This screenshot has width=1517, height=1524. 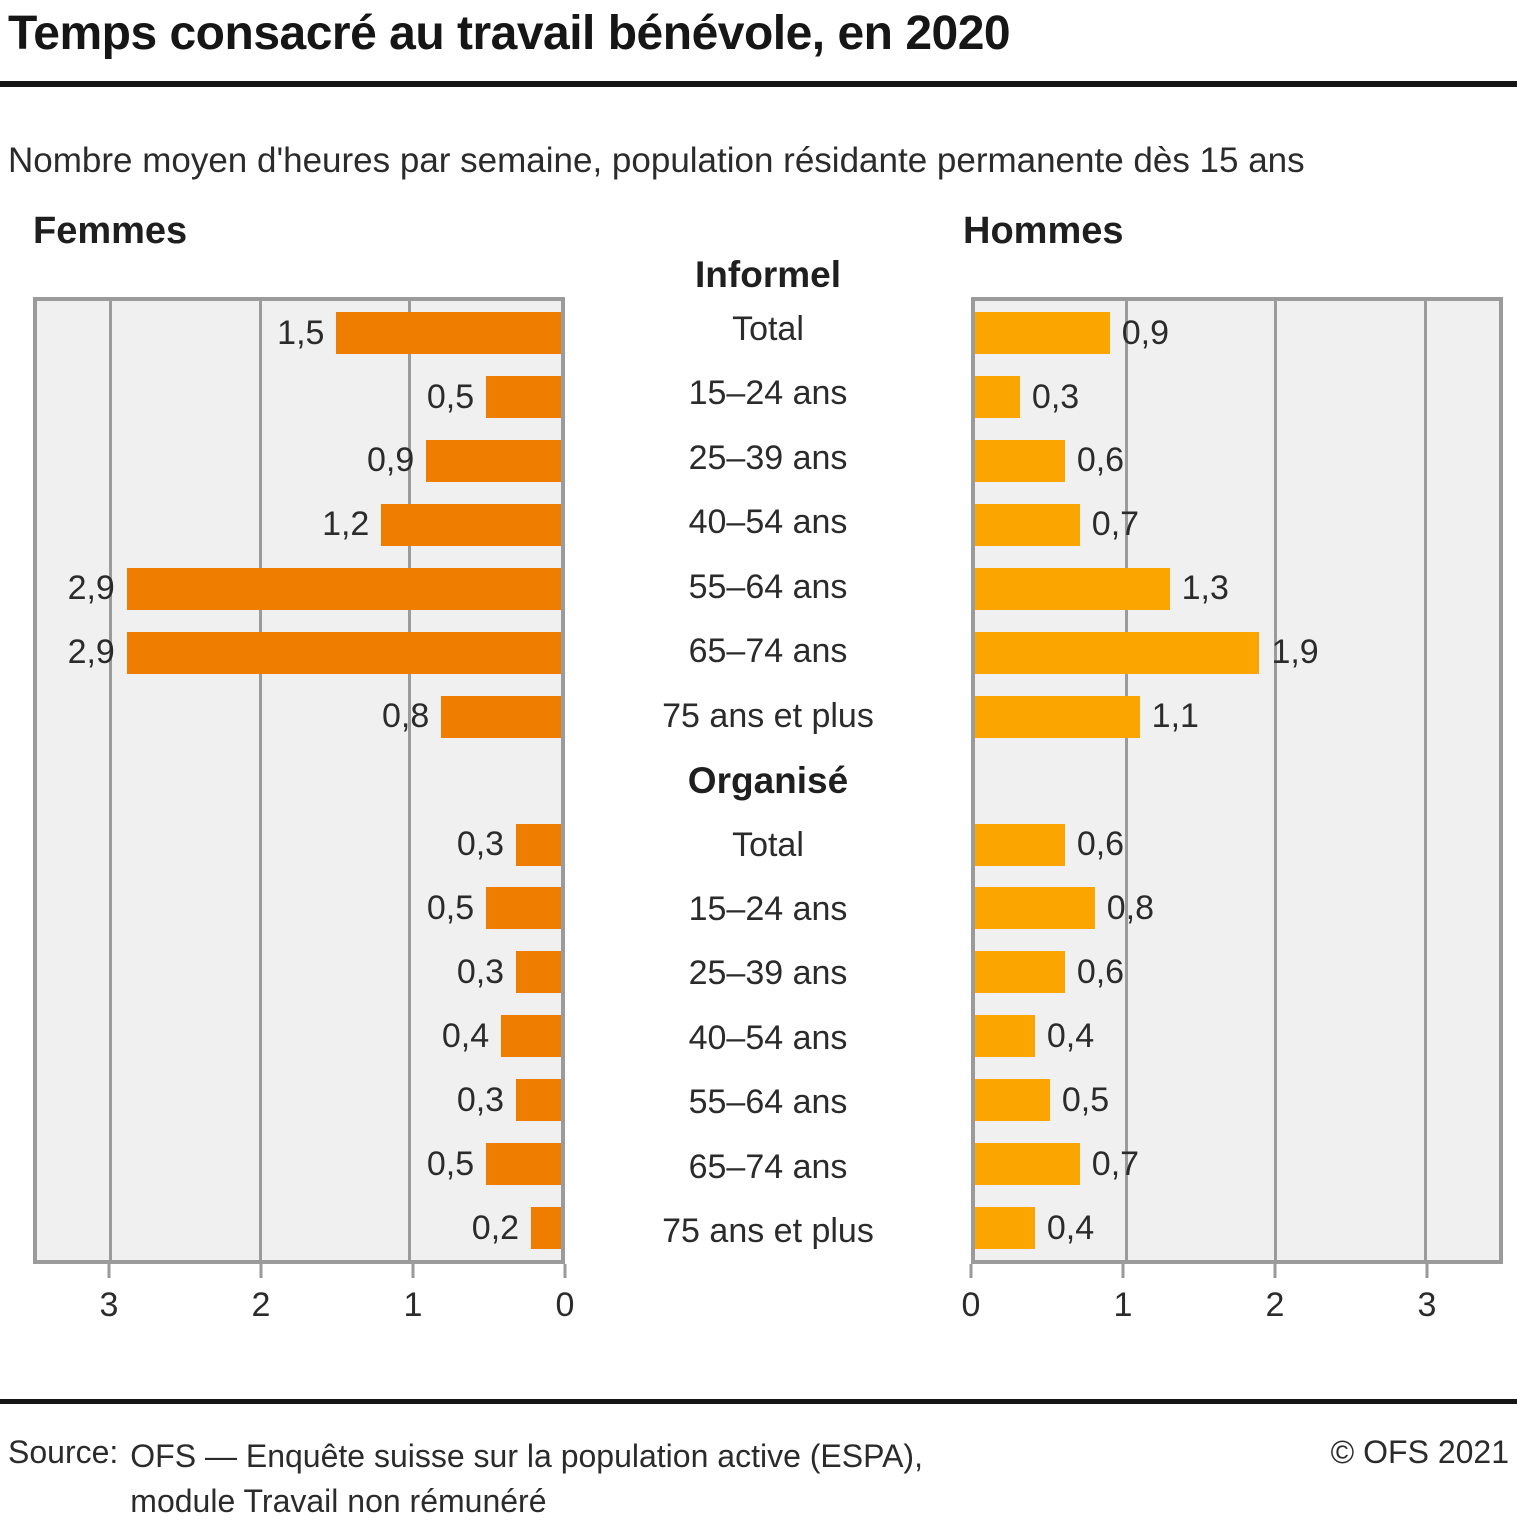 I want to click on femmes-bar-row: 1,2, so click(x=299, y=525).